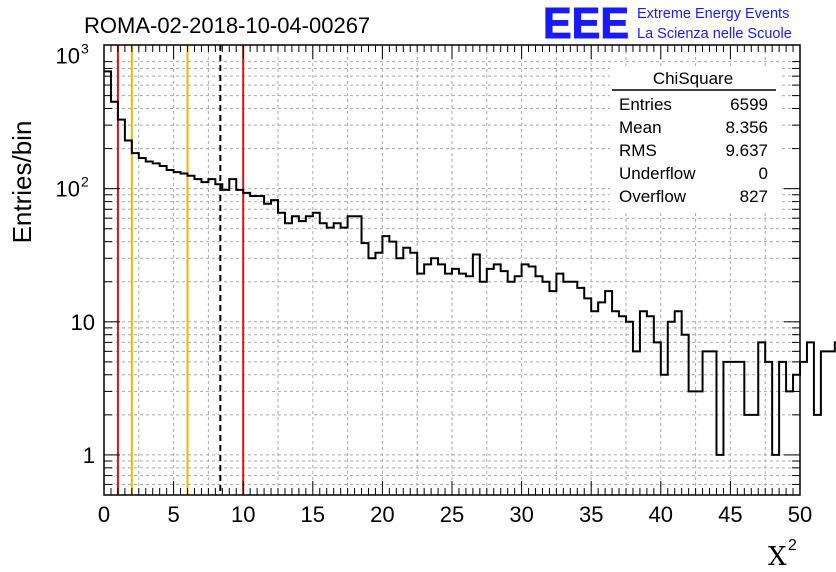  Describe the element at coordinates (89, 455) in the screenshot. I see `y-tick-label: 1` at that location.